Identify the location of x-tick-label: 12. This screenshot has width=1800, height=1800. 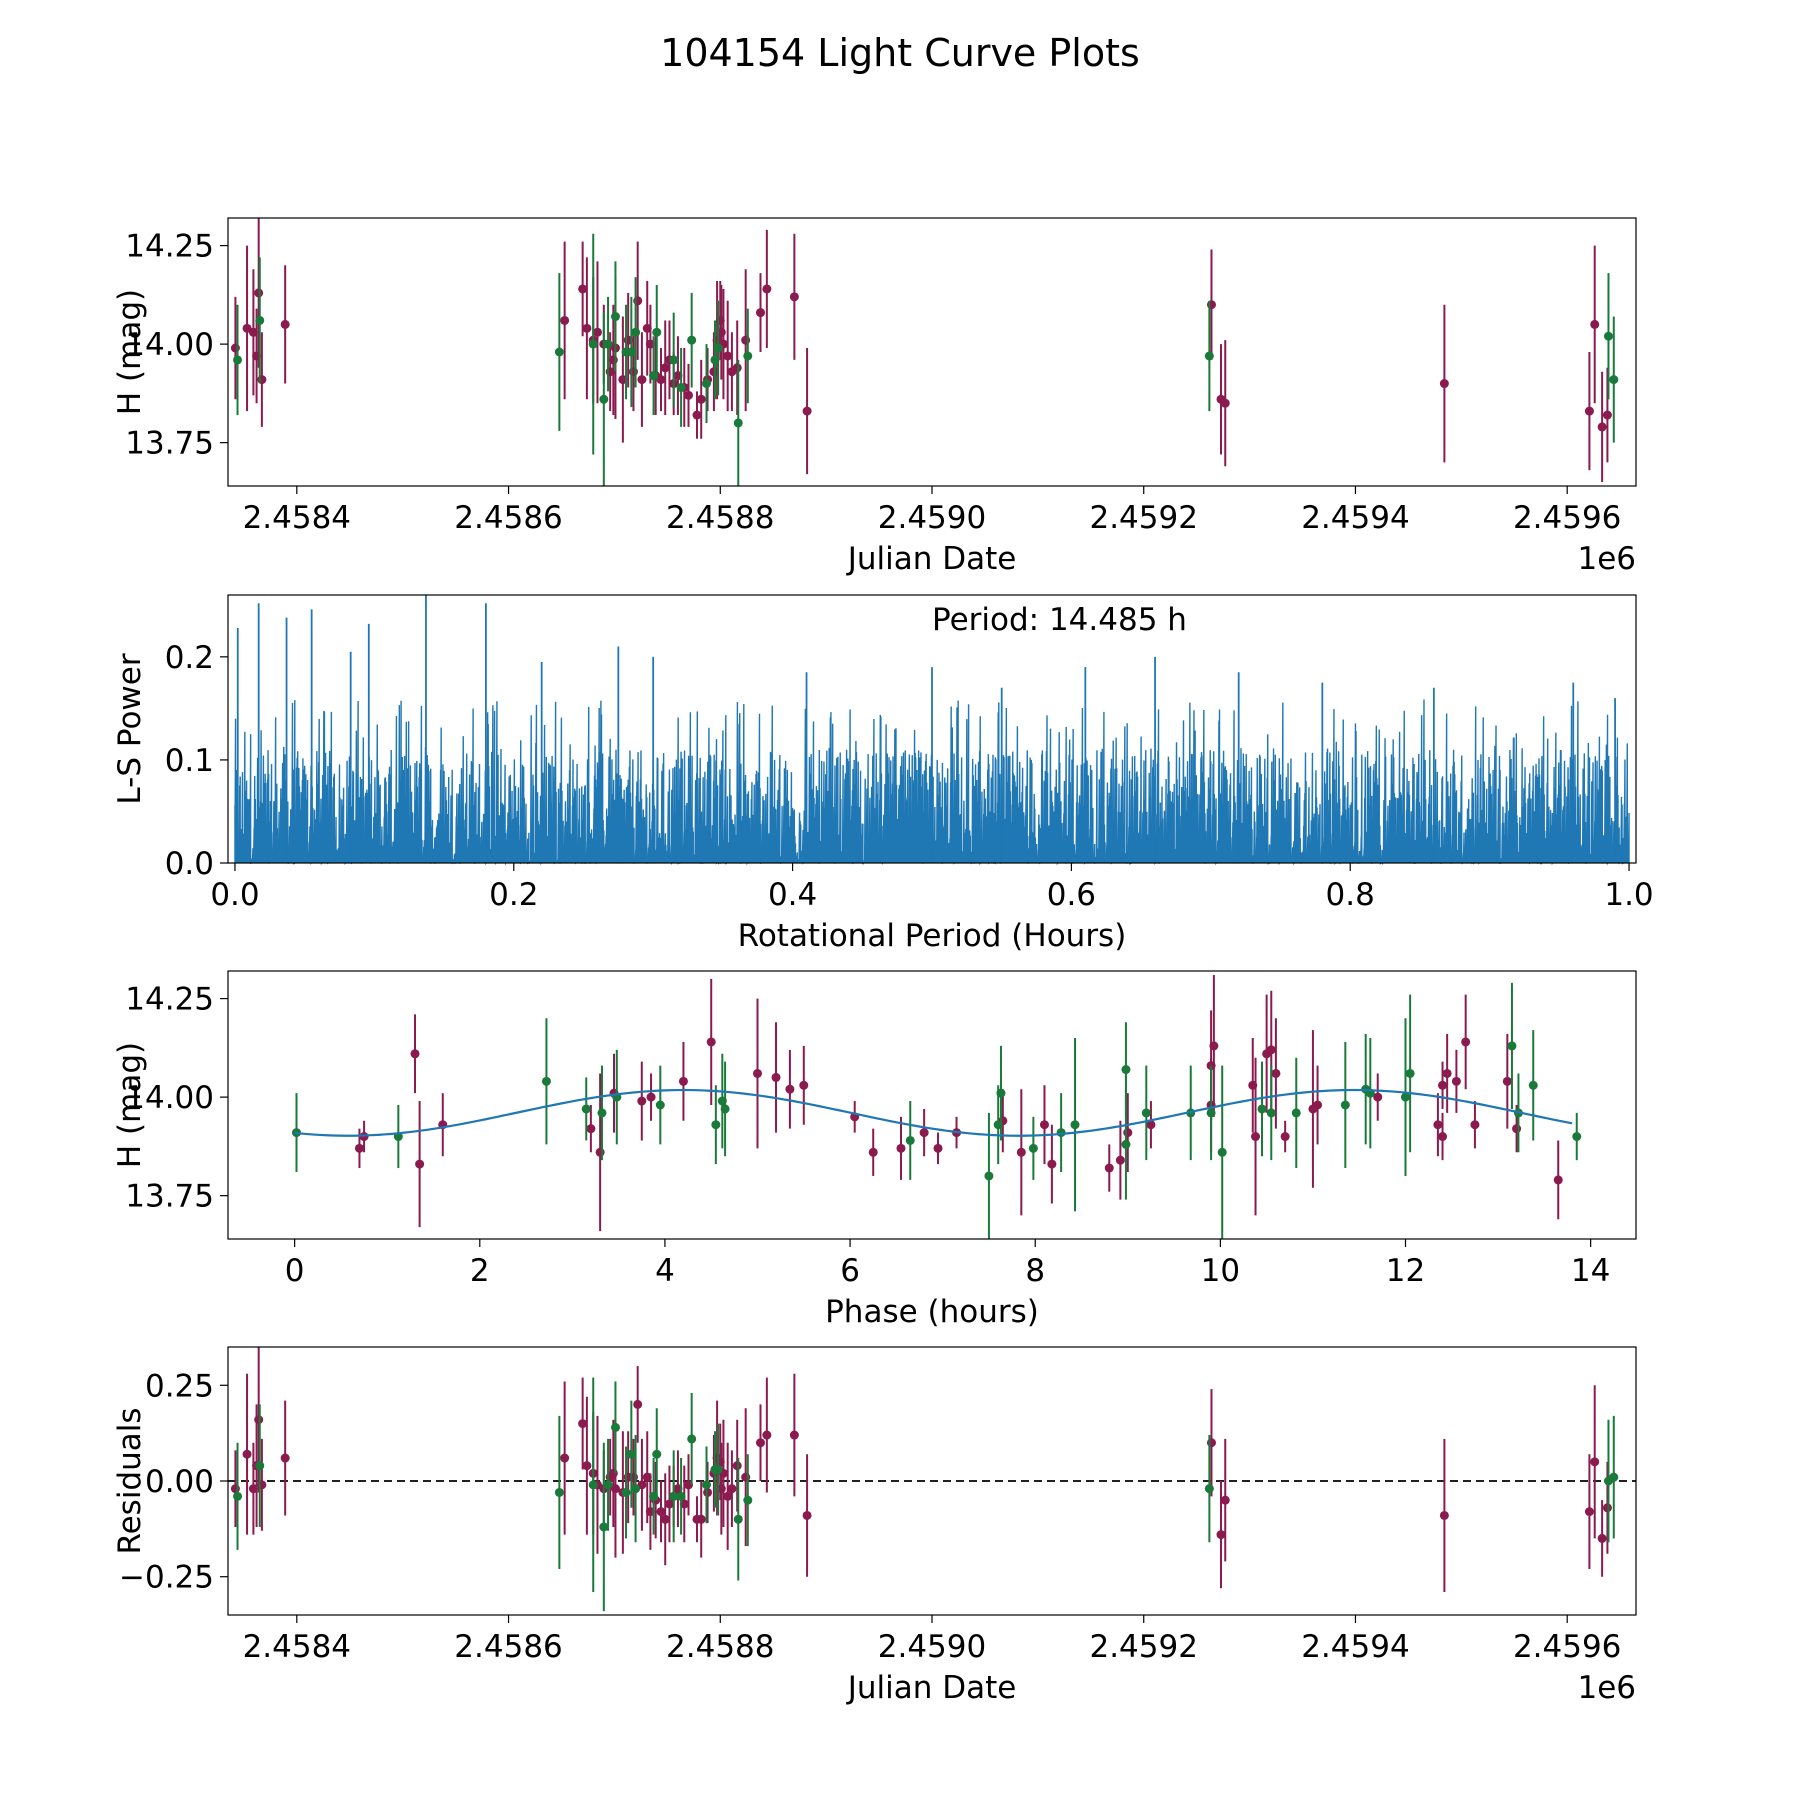
(1405, 1271).